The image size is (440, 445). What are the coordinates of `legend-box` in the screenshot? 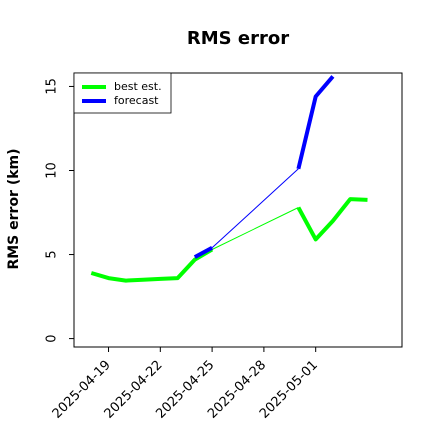 It's located at (122, 93).